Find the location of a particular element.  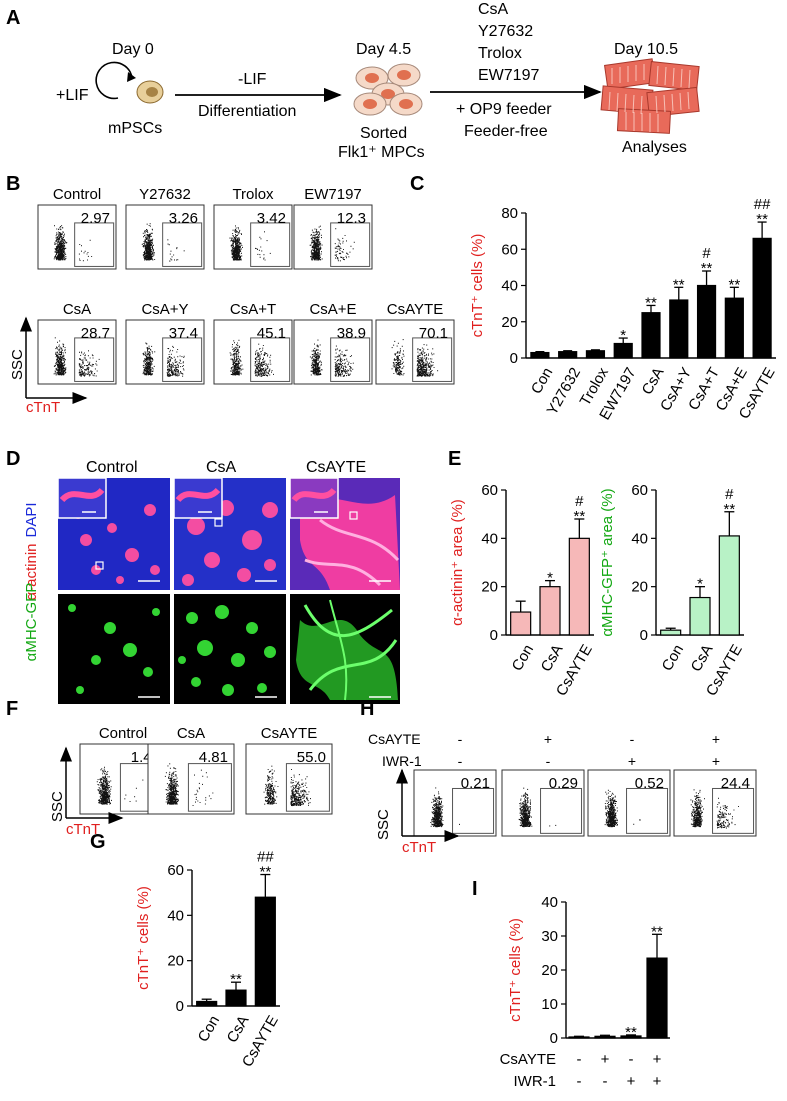

flow-plot: CsA+T 45.1 is located at coordinates (253, 343).